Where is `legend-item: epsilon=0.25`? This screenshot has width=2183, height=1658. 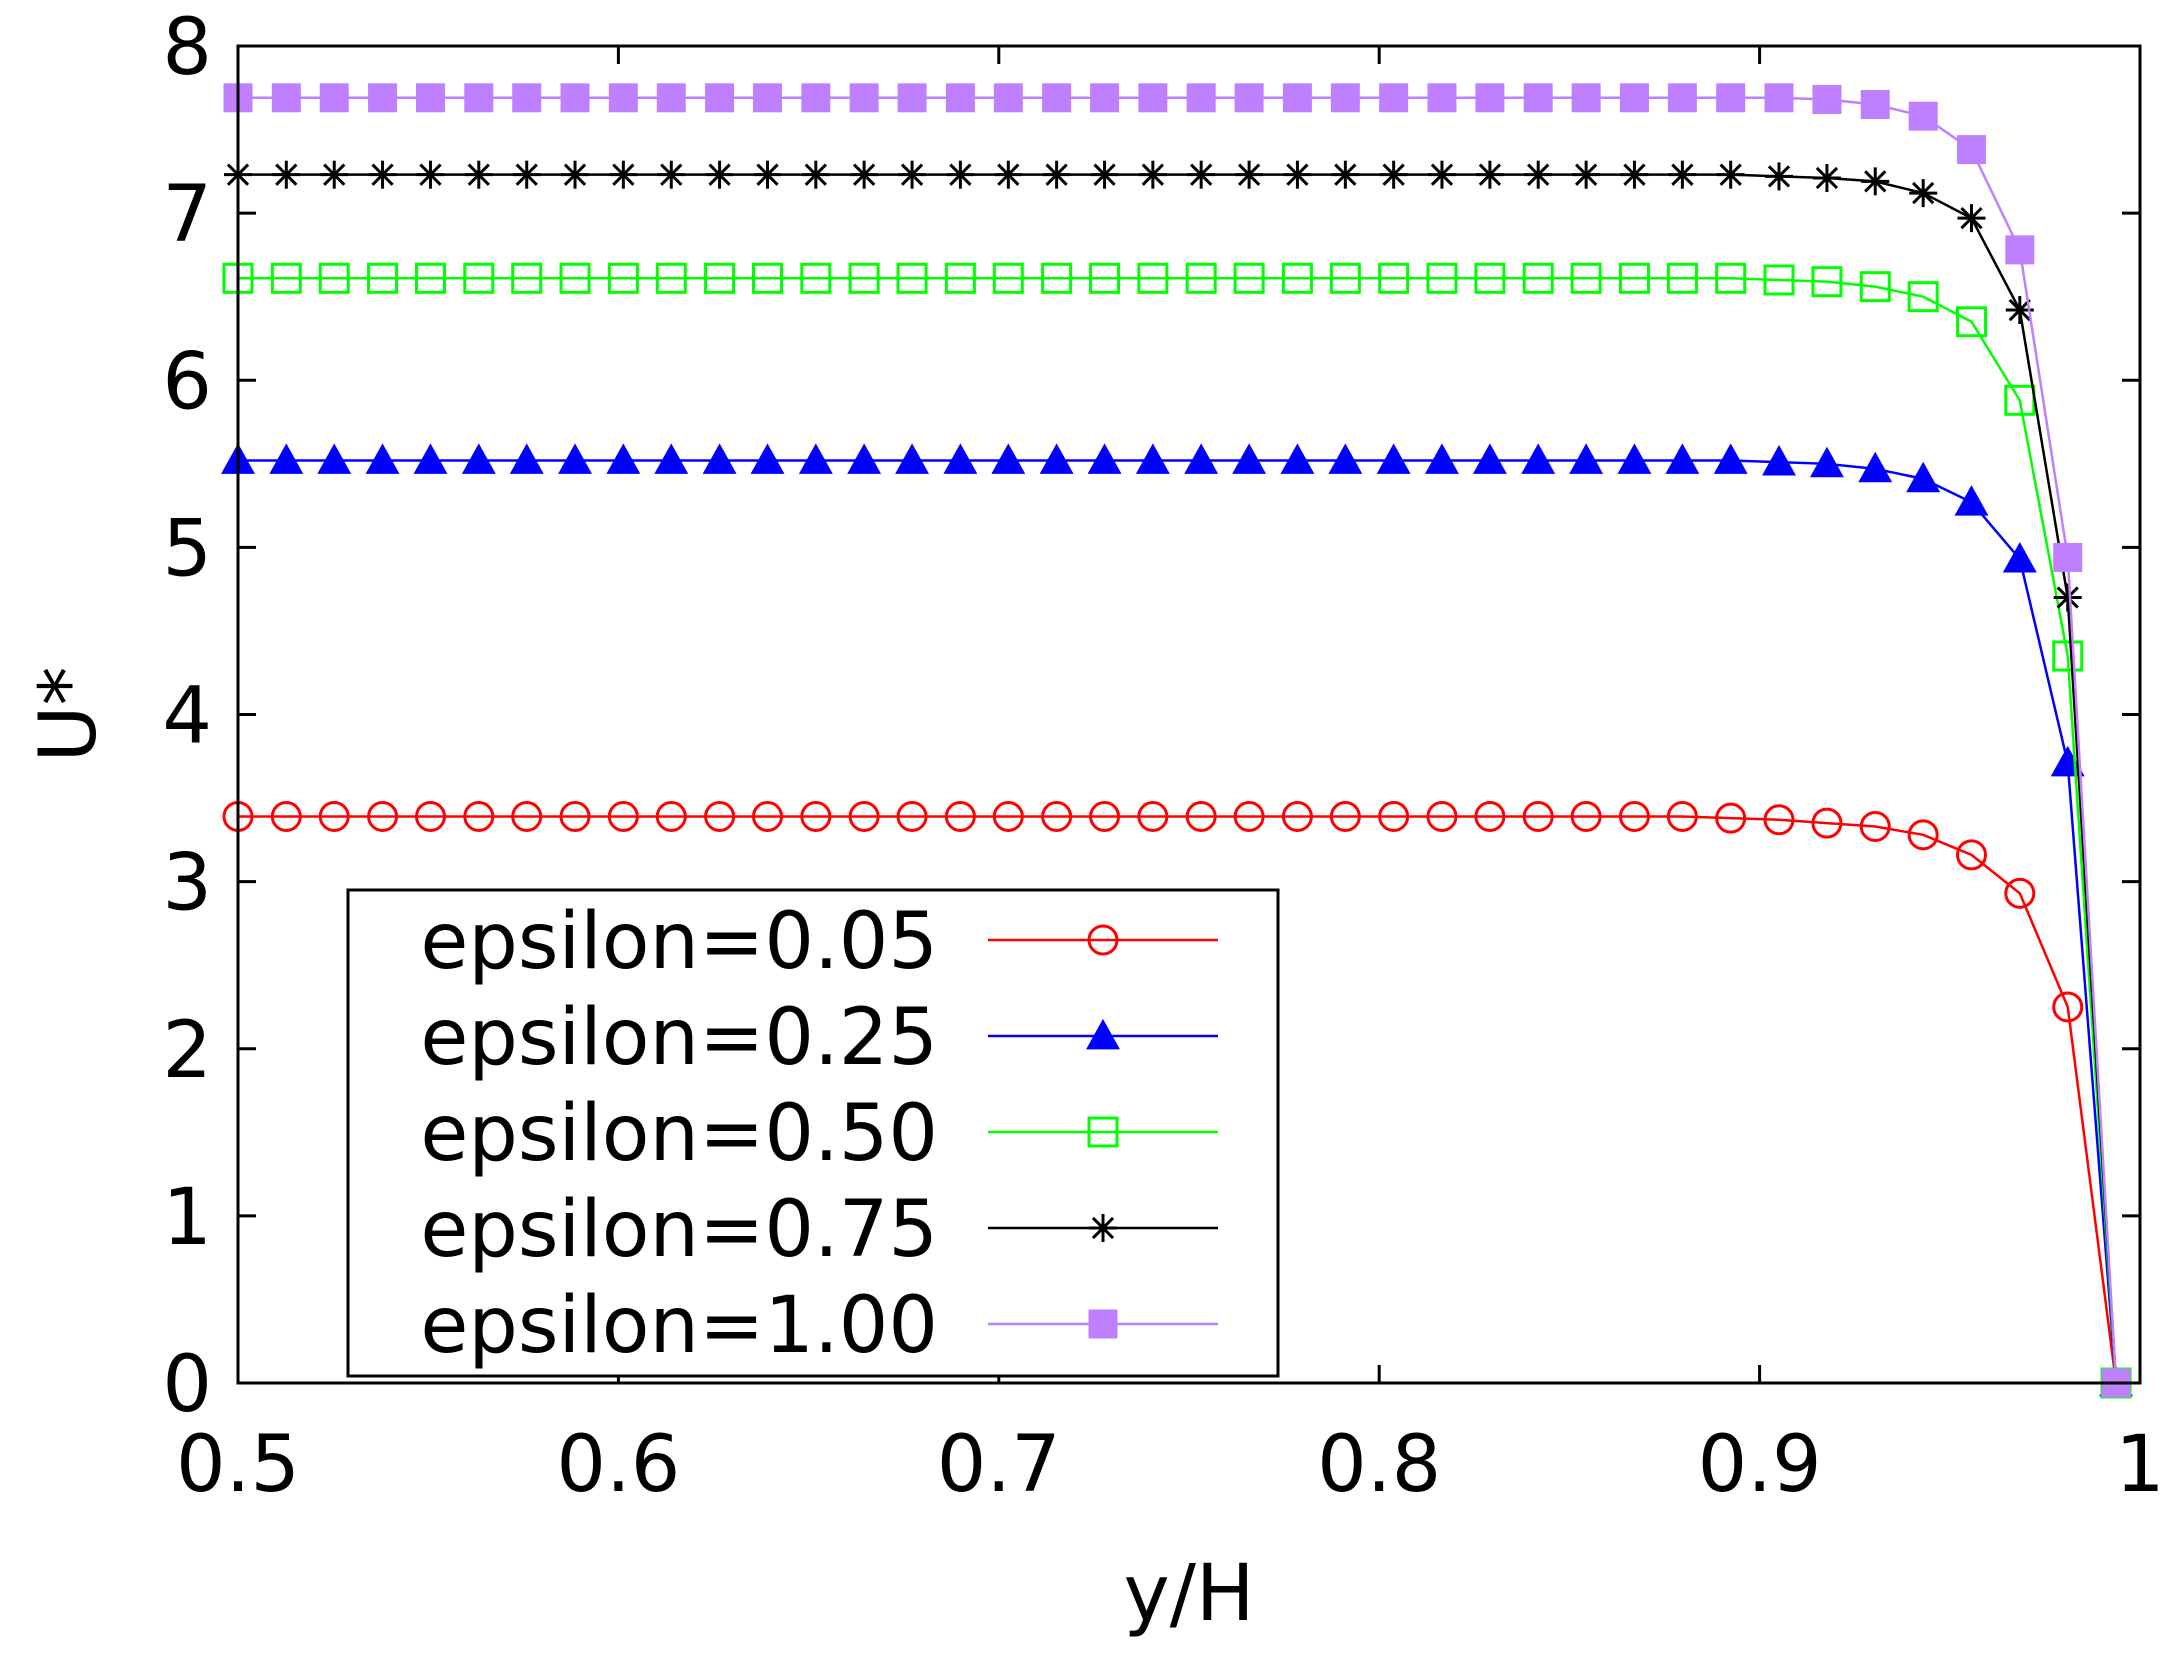 legend-item: epsilon=0.25 is located at coordinates (819, 1038).